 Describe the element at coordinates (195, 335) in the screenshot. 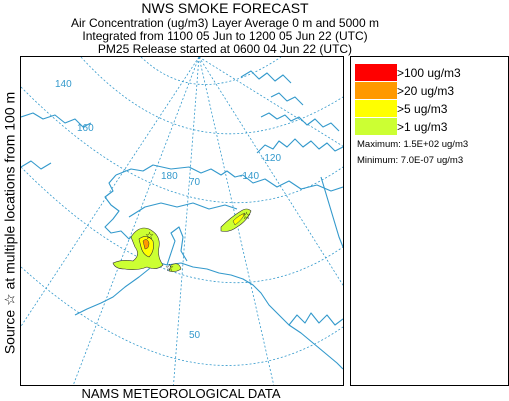

I see `grid-label-50: 50` at that location.